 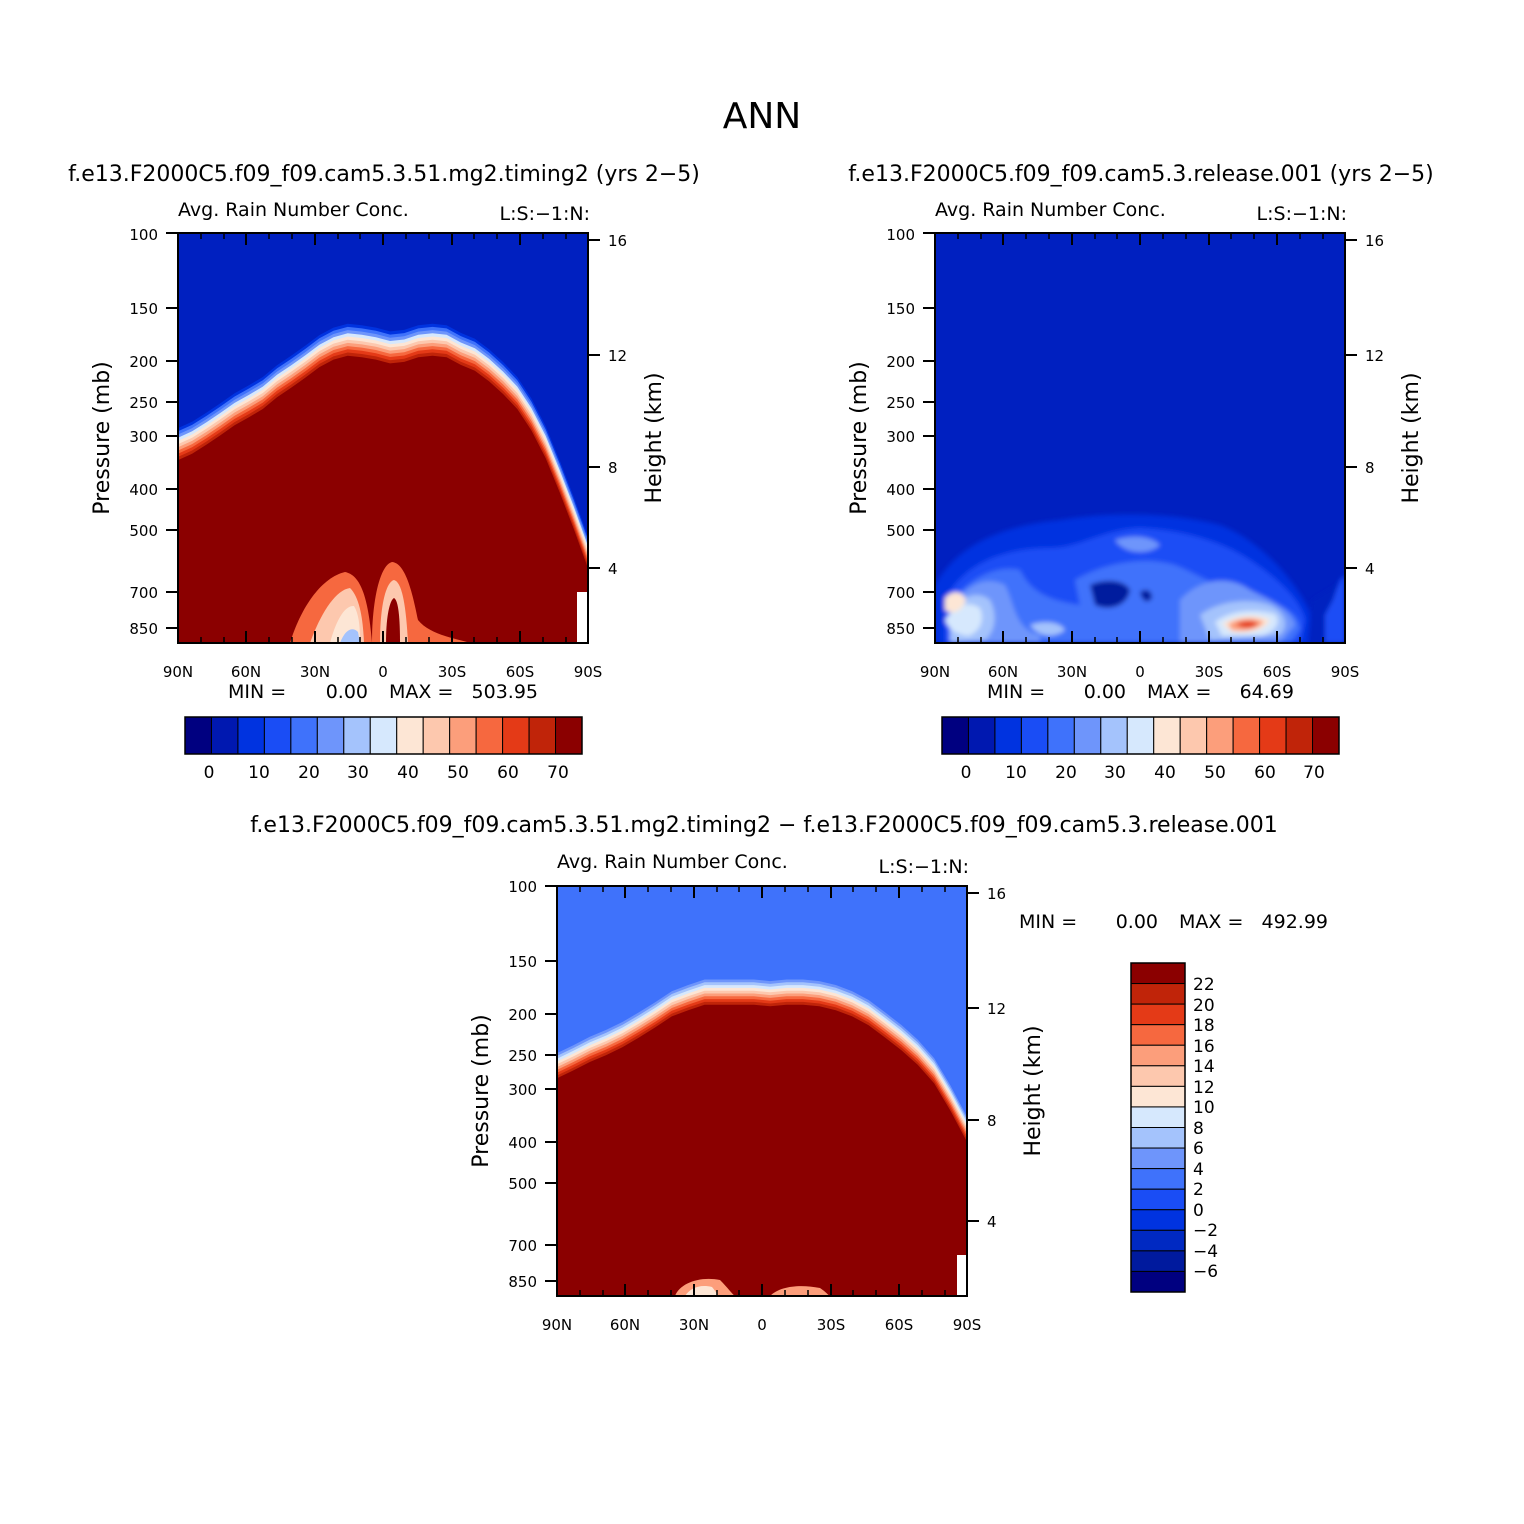 What do you see at coordinates (393, 620) in the screenshot?
I see `field-minimum-core` at bounding box center [393, 620].